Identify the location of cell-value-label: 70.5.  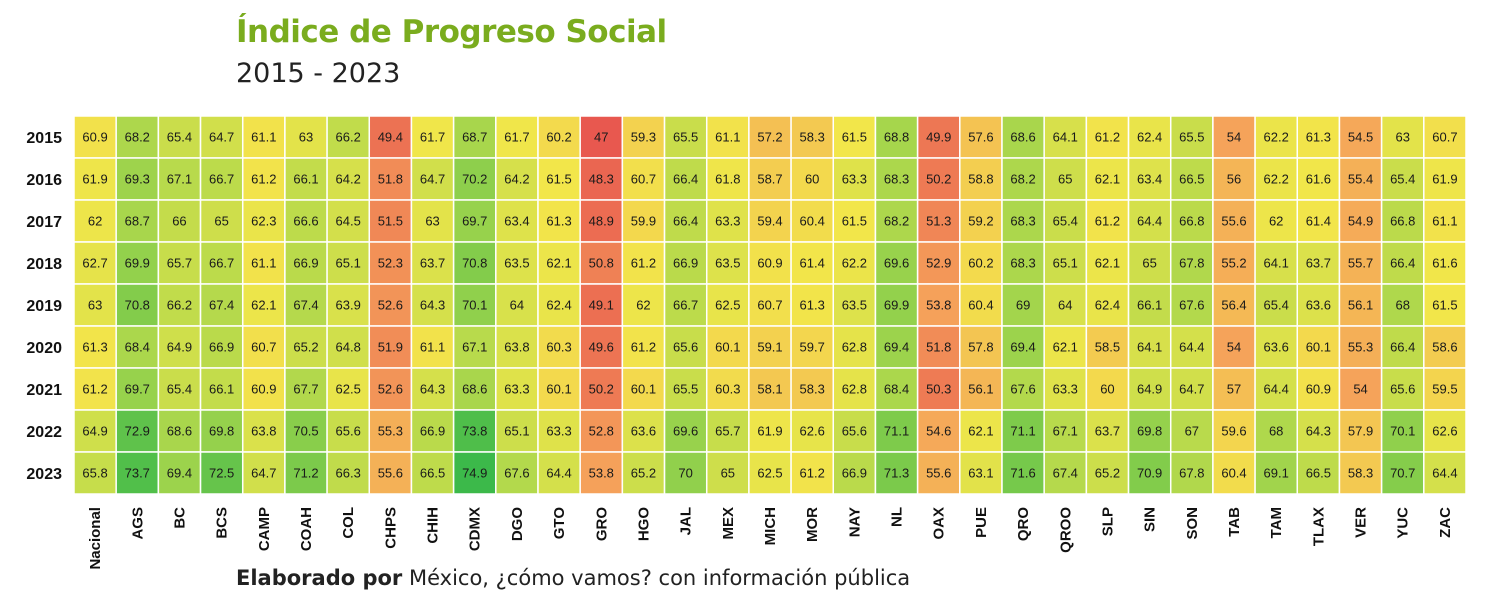
(305, 431).